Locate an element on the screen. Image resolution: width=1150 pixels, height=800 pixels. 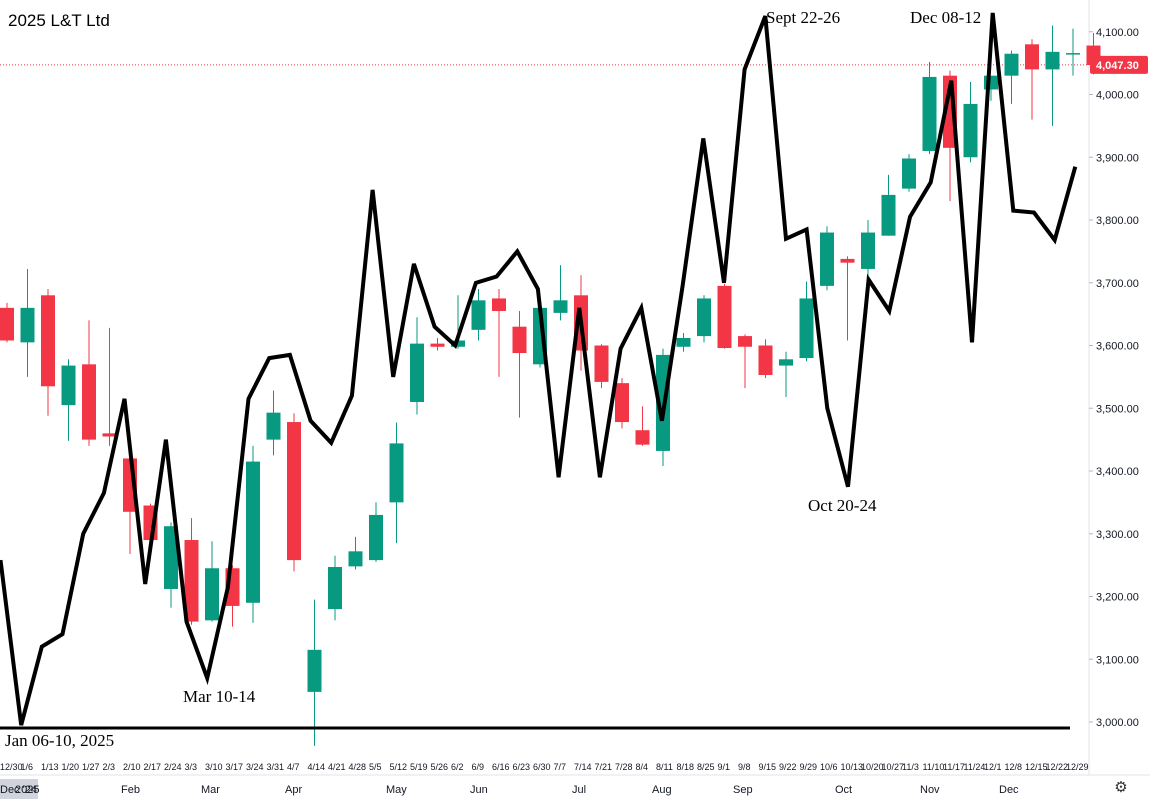
current-price-badge is located at coordinates (1119, 64).